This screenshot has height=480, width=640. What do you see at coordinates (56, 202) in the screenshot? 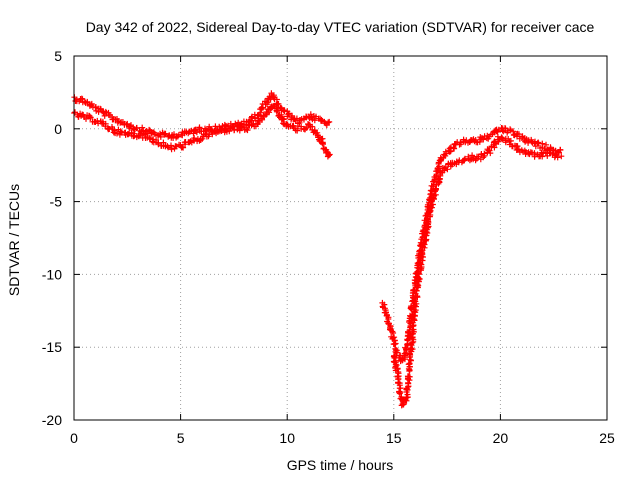
I see `y-tick-label: -5` at bounding box center [56, 202].